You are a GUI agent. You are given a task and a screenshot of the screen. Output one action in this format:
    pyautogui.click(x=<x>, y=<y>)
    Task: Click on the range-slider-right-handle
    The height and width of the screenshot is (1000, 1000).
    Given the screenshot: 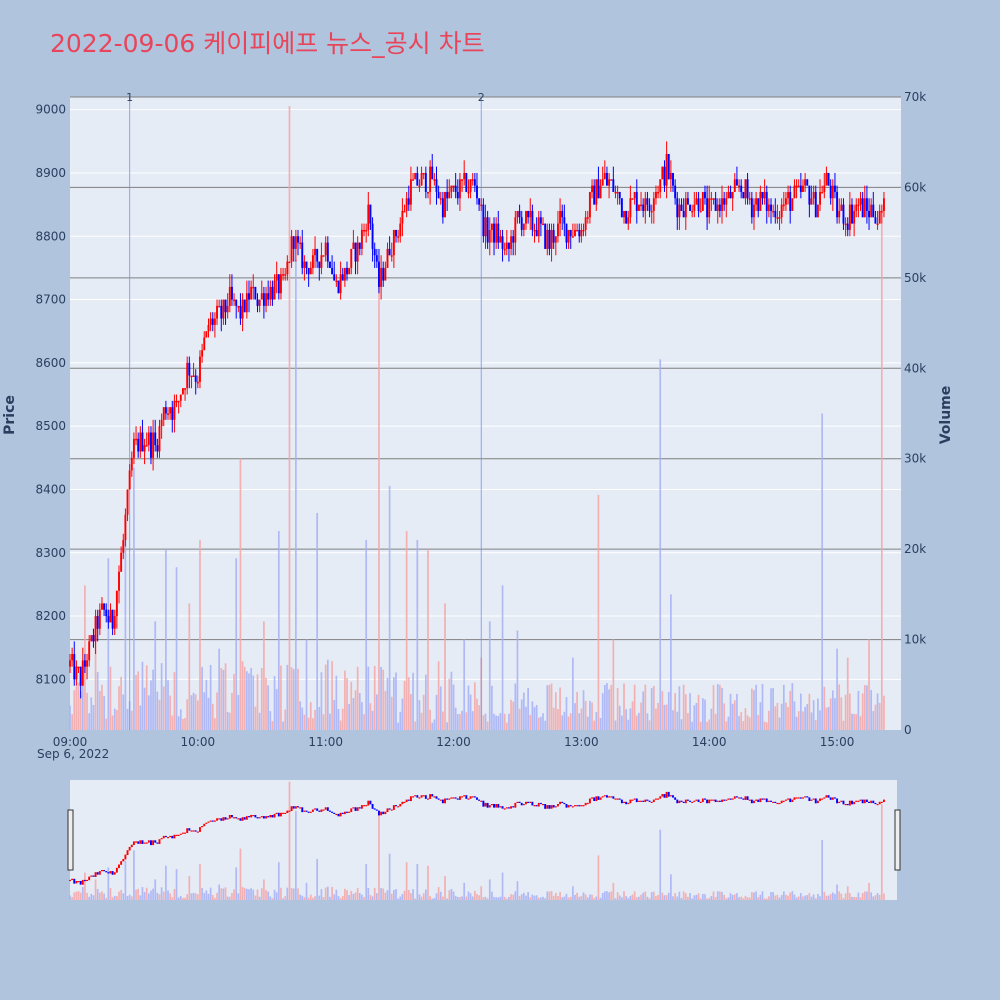 What is the action you would take?
    pyautogui.click(x=897, y=840)
    